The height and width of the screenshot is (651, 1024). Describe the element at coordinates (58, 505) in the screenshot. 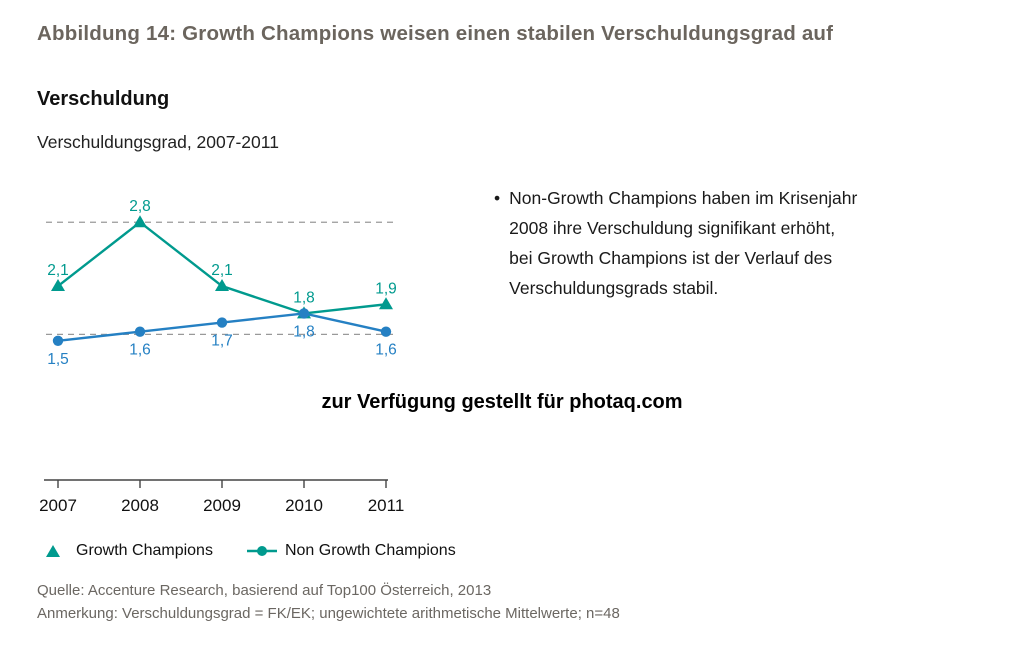

I see `x-axis-label: 2007` at that location.